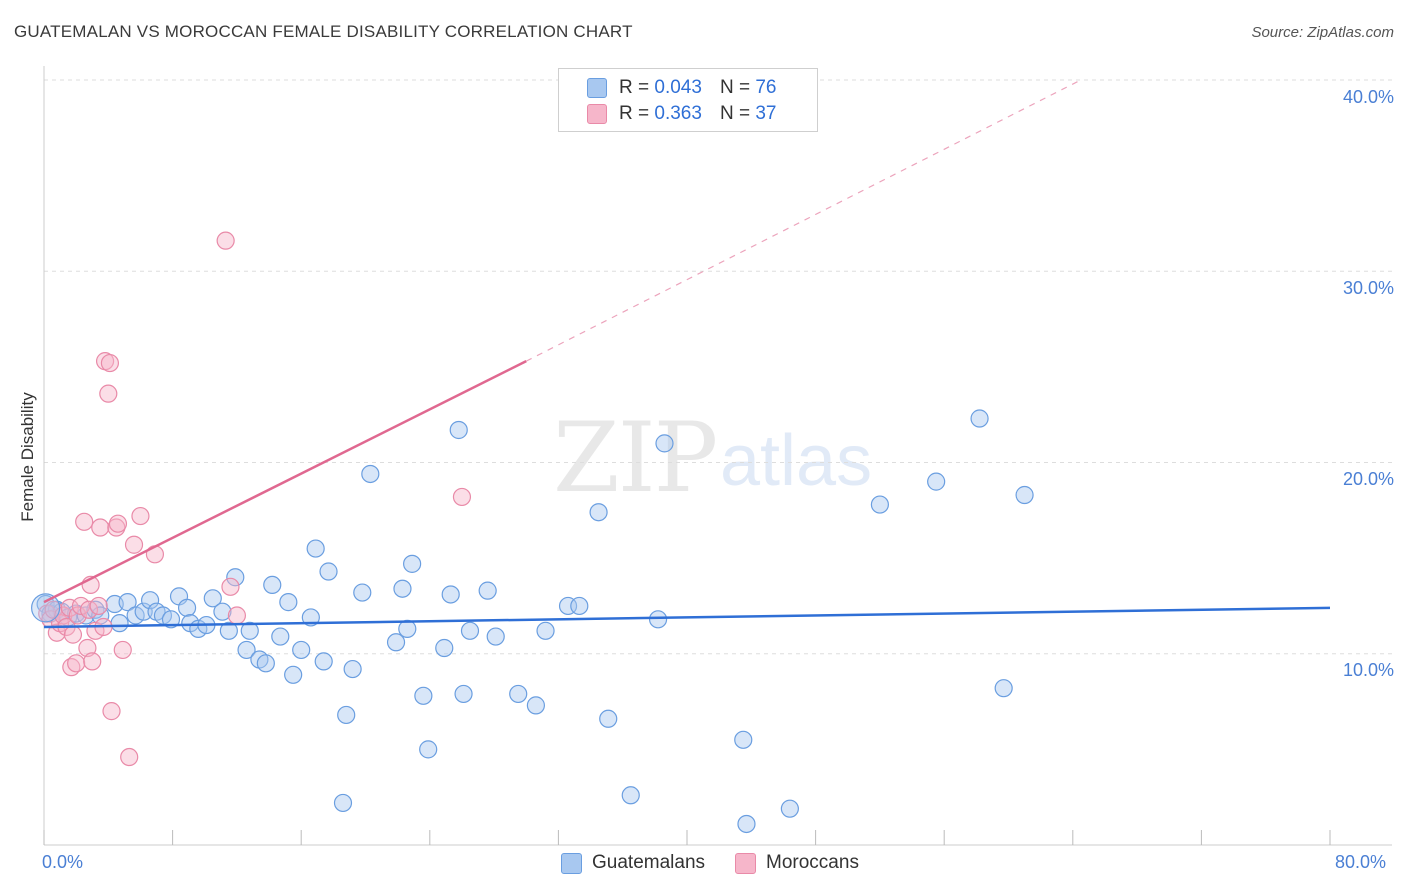 The image size is (1406, 892). I want to click on bottom-legend-swatch-blue, so click(571, 863).